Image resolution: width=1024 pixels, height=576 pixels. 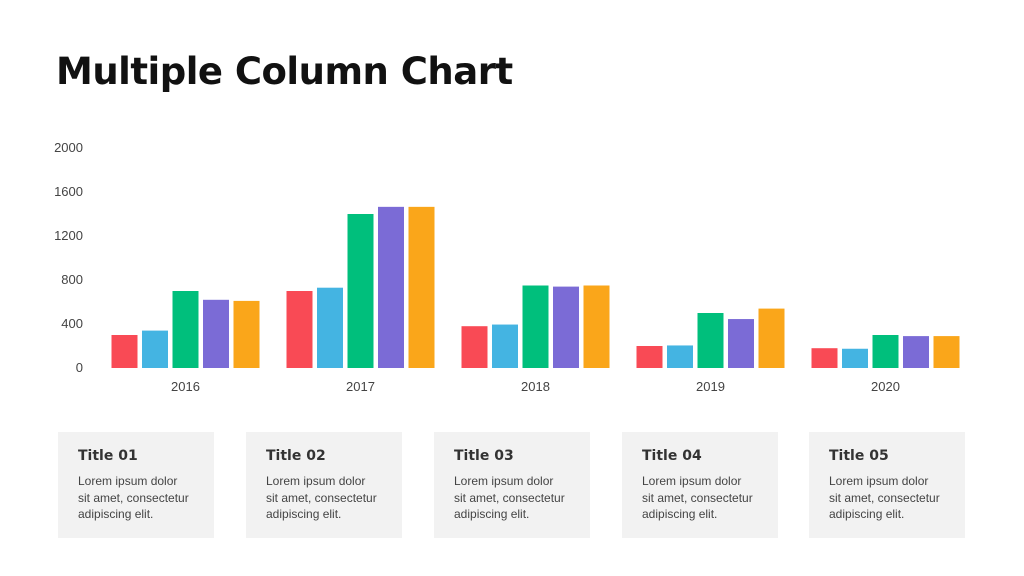 I want to click on y-tick-label: 2000, so click(x=68, y=147).